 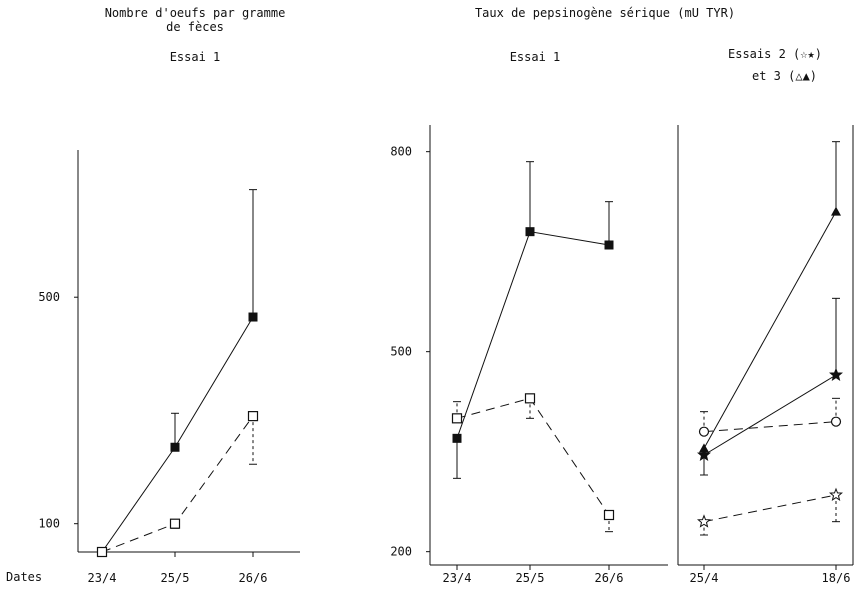 I want to click on dates-label: Dates, so click(x=24, y=577).